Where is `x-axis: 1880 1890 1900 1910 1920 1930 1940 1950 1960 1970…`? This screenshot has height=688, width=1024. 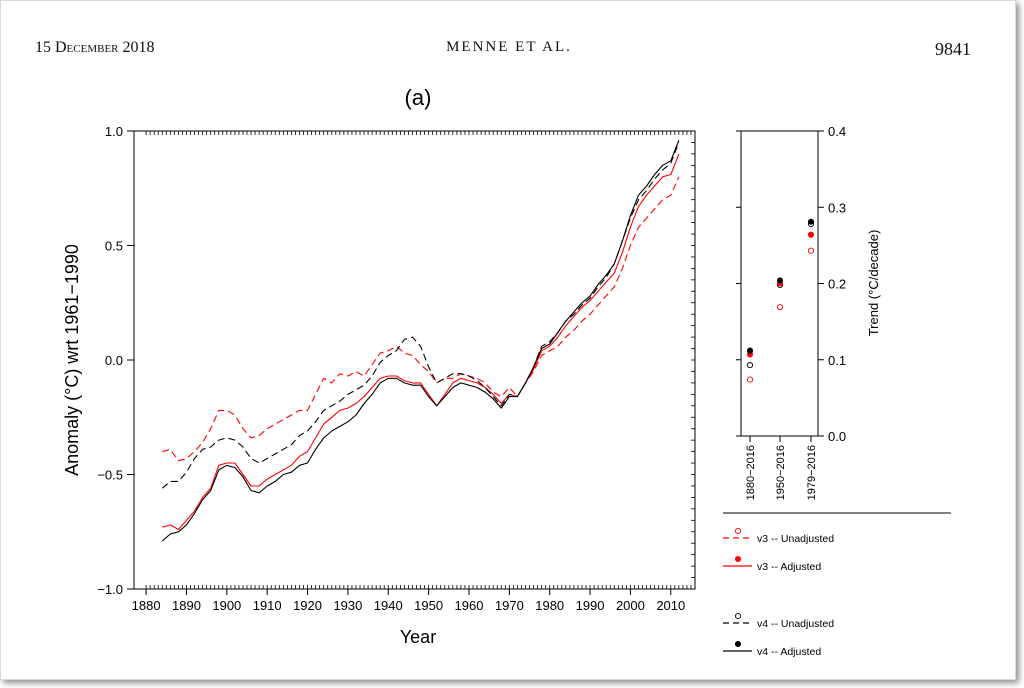
x-axis: 1880 1890 1900 1910 1920 1930 1940 1950 1960 1970… is located at coordinates (408, 601).